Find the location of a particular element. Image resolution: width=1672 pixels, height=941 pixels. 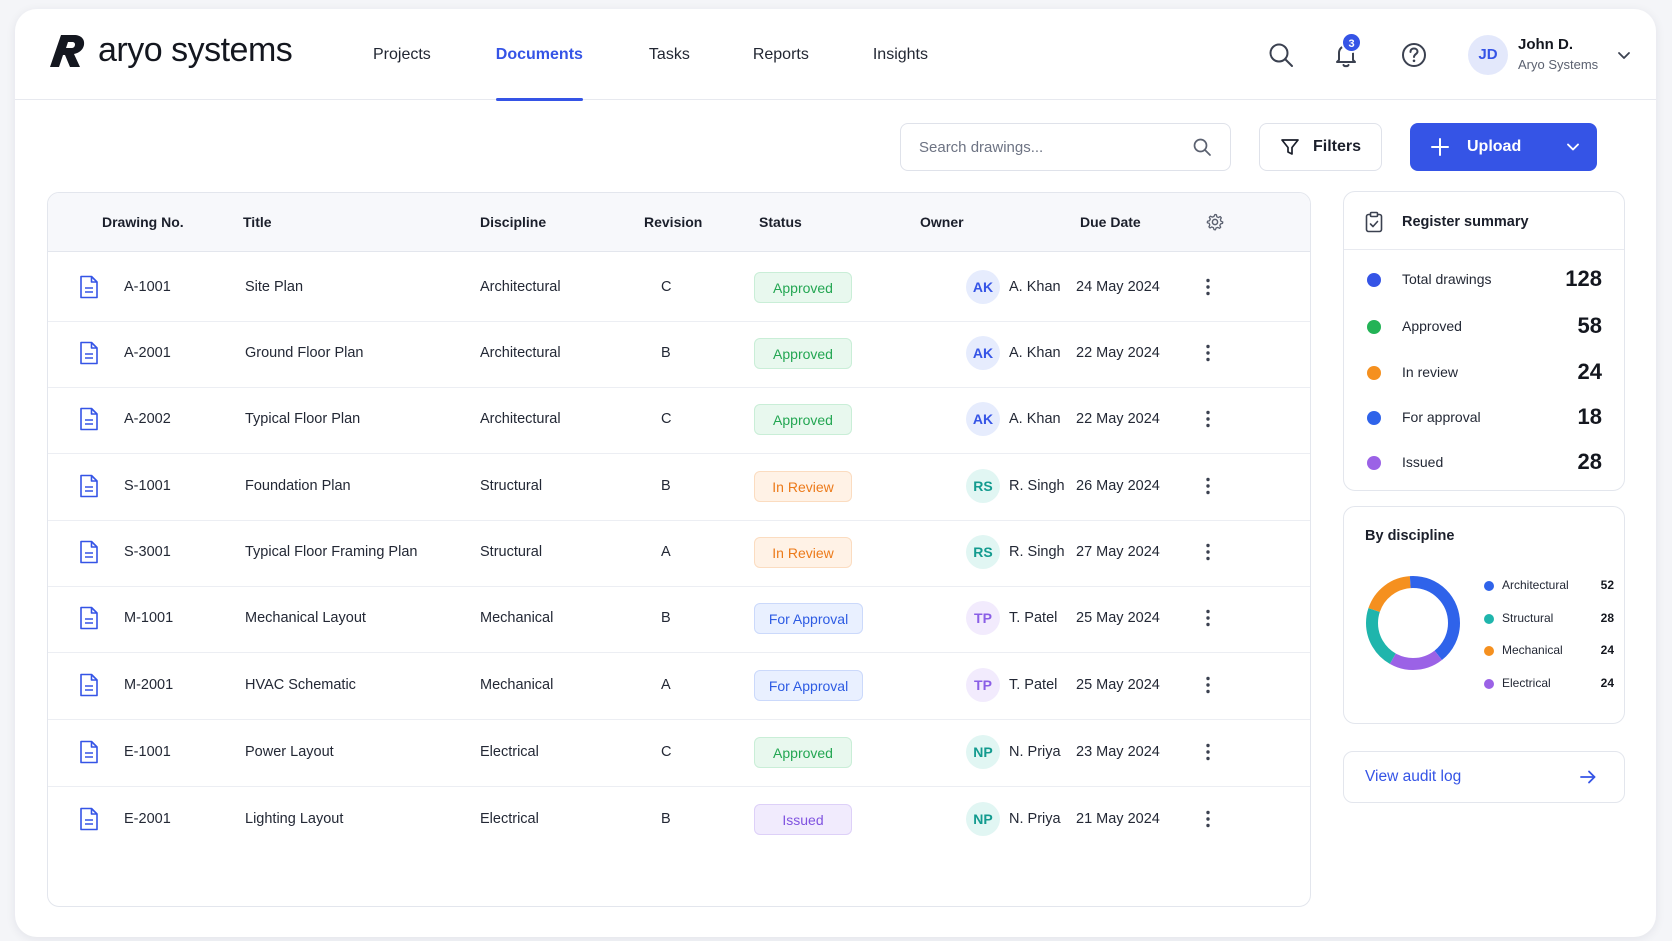

owner-name: T. Patel is located at coordinates (1033, 618).